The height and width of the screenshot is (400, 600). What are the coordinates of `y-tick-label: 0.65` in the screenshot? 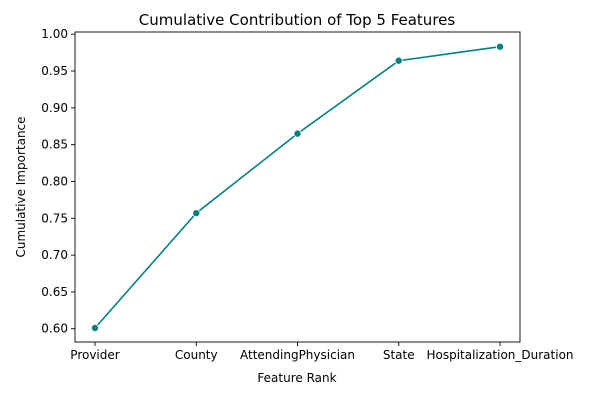 It's located at (54, 292).